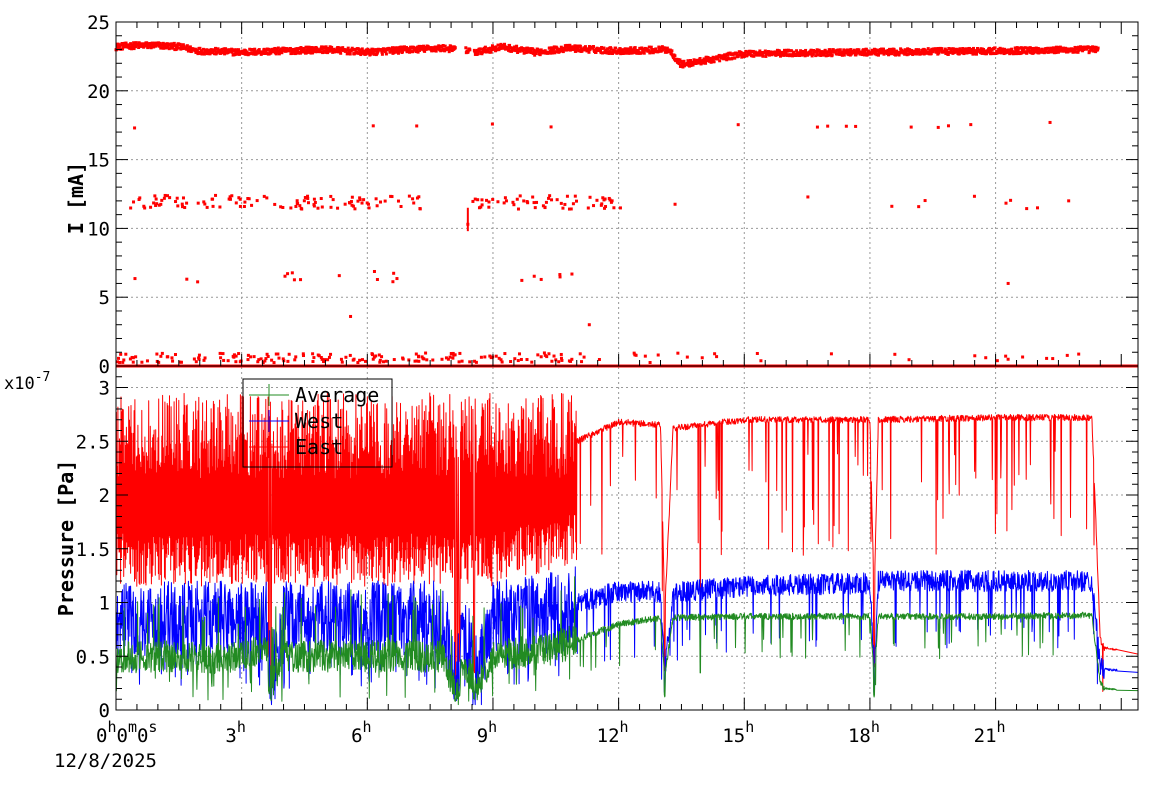 The image size is (1158, 787). What do you see at coordinates (624, 727) in the screenshot?
I see `x-tick-unit: h` at bounding box center [624, 727].